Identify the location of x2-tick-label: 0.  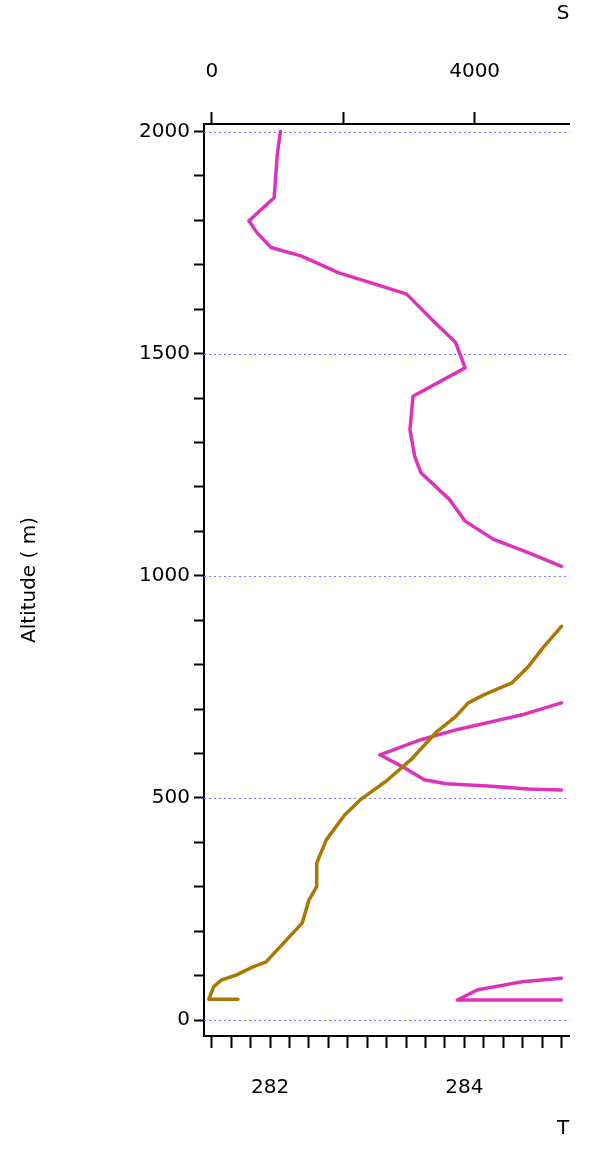
(212, 70).